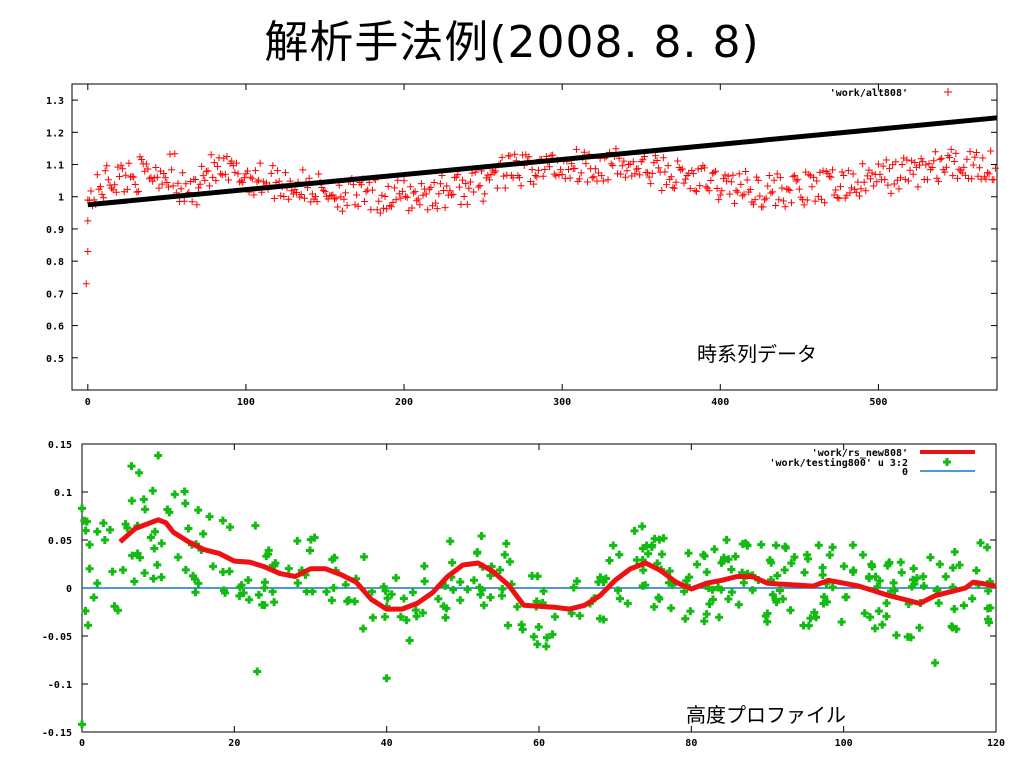 This screenshot has width=1024, height=768. Describe the element at coordinates (234, 743) in the screenshot. I see `x-tick-label: 20` at that location.